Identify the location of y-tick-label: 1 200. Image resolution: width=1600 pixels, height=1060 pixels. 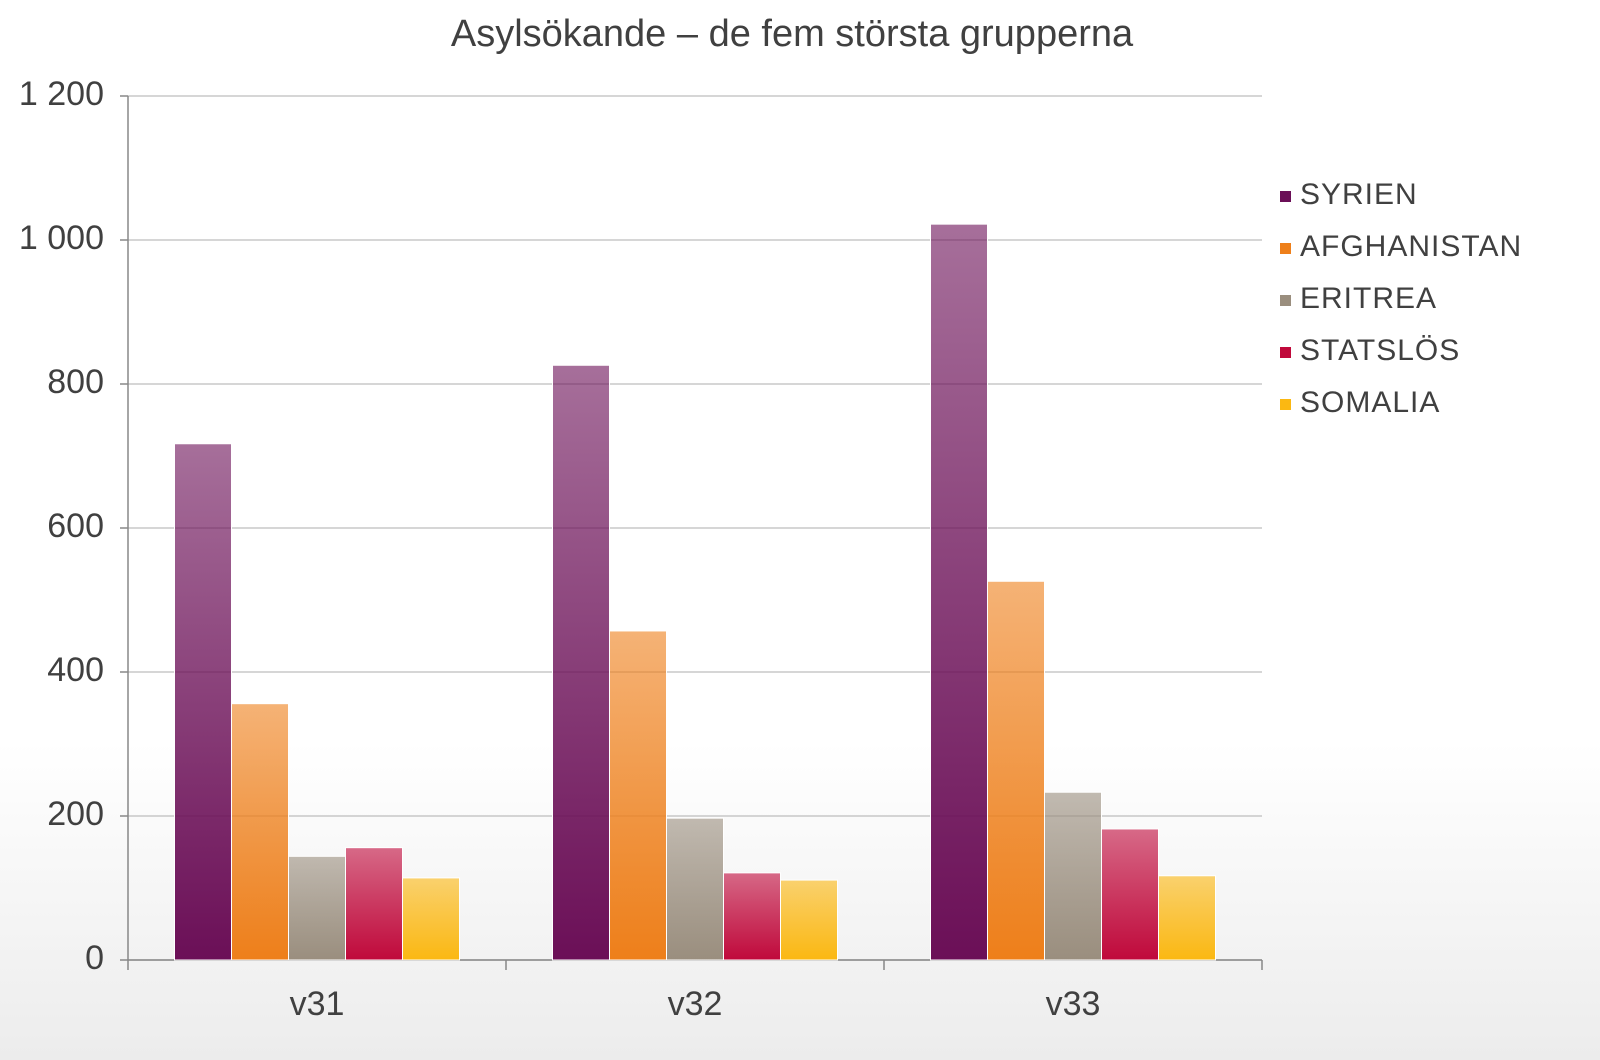
(61, 94).